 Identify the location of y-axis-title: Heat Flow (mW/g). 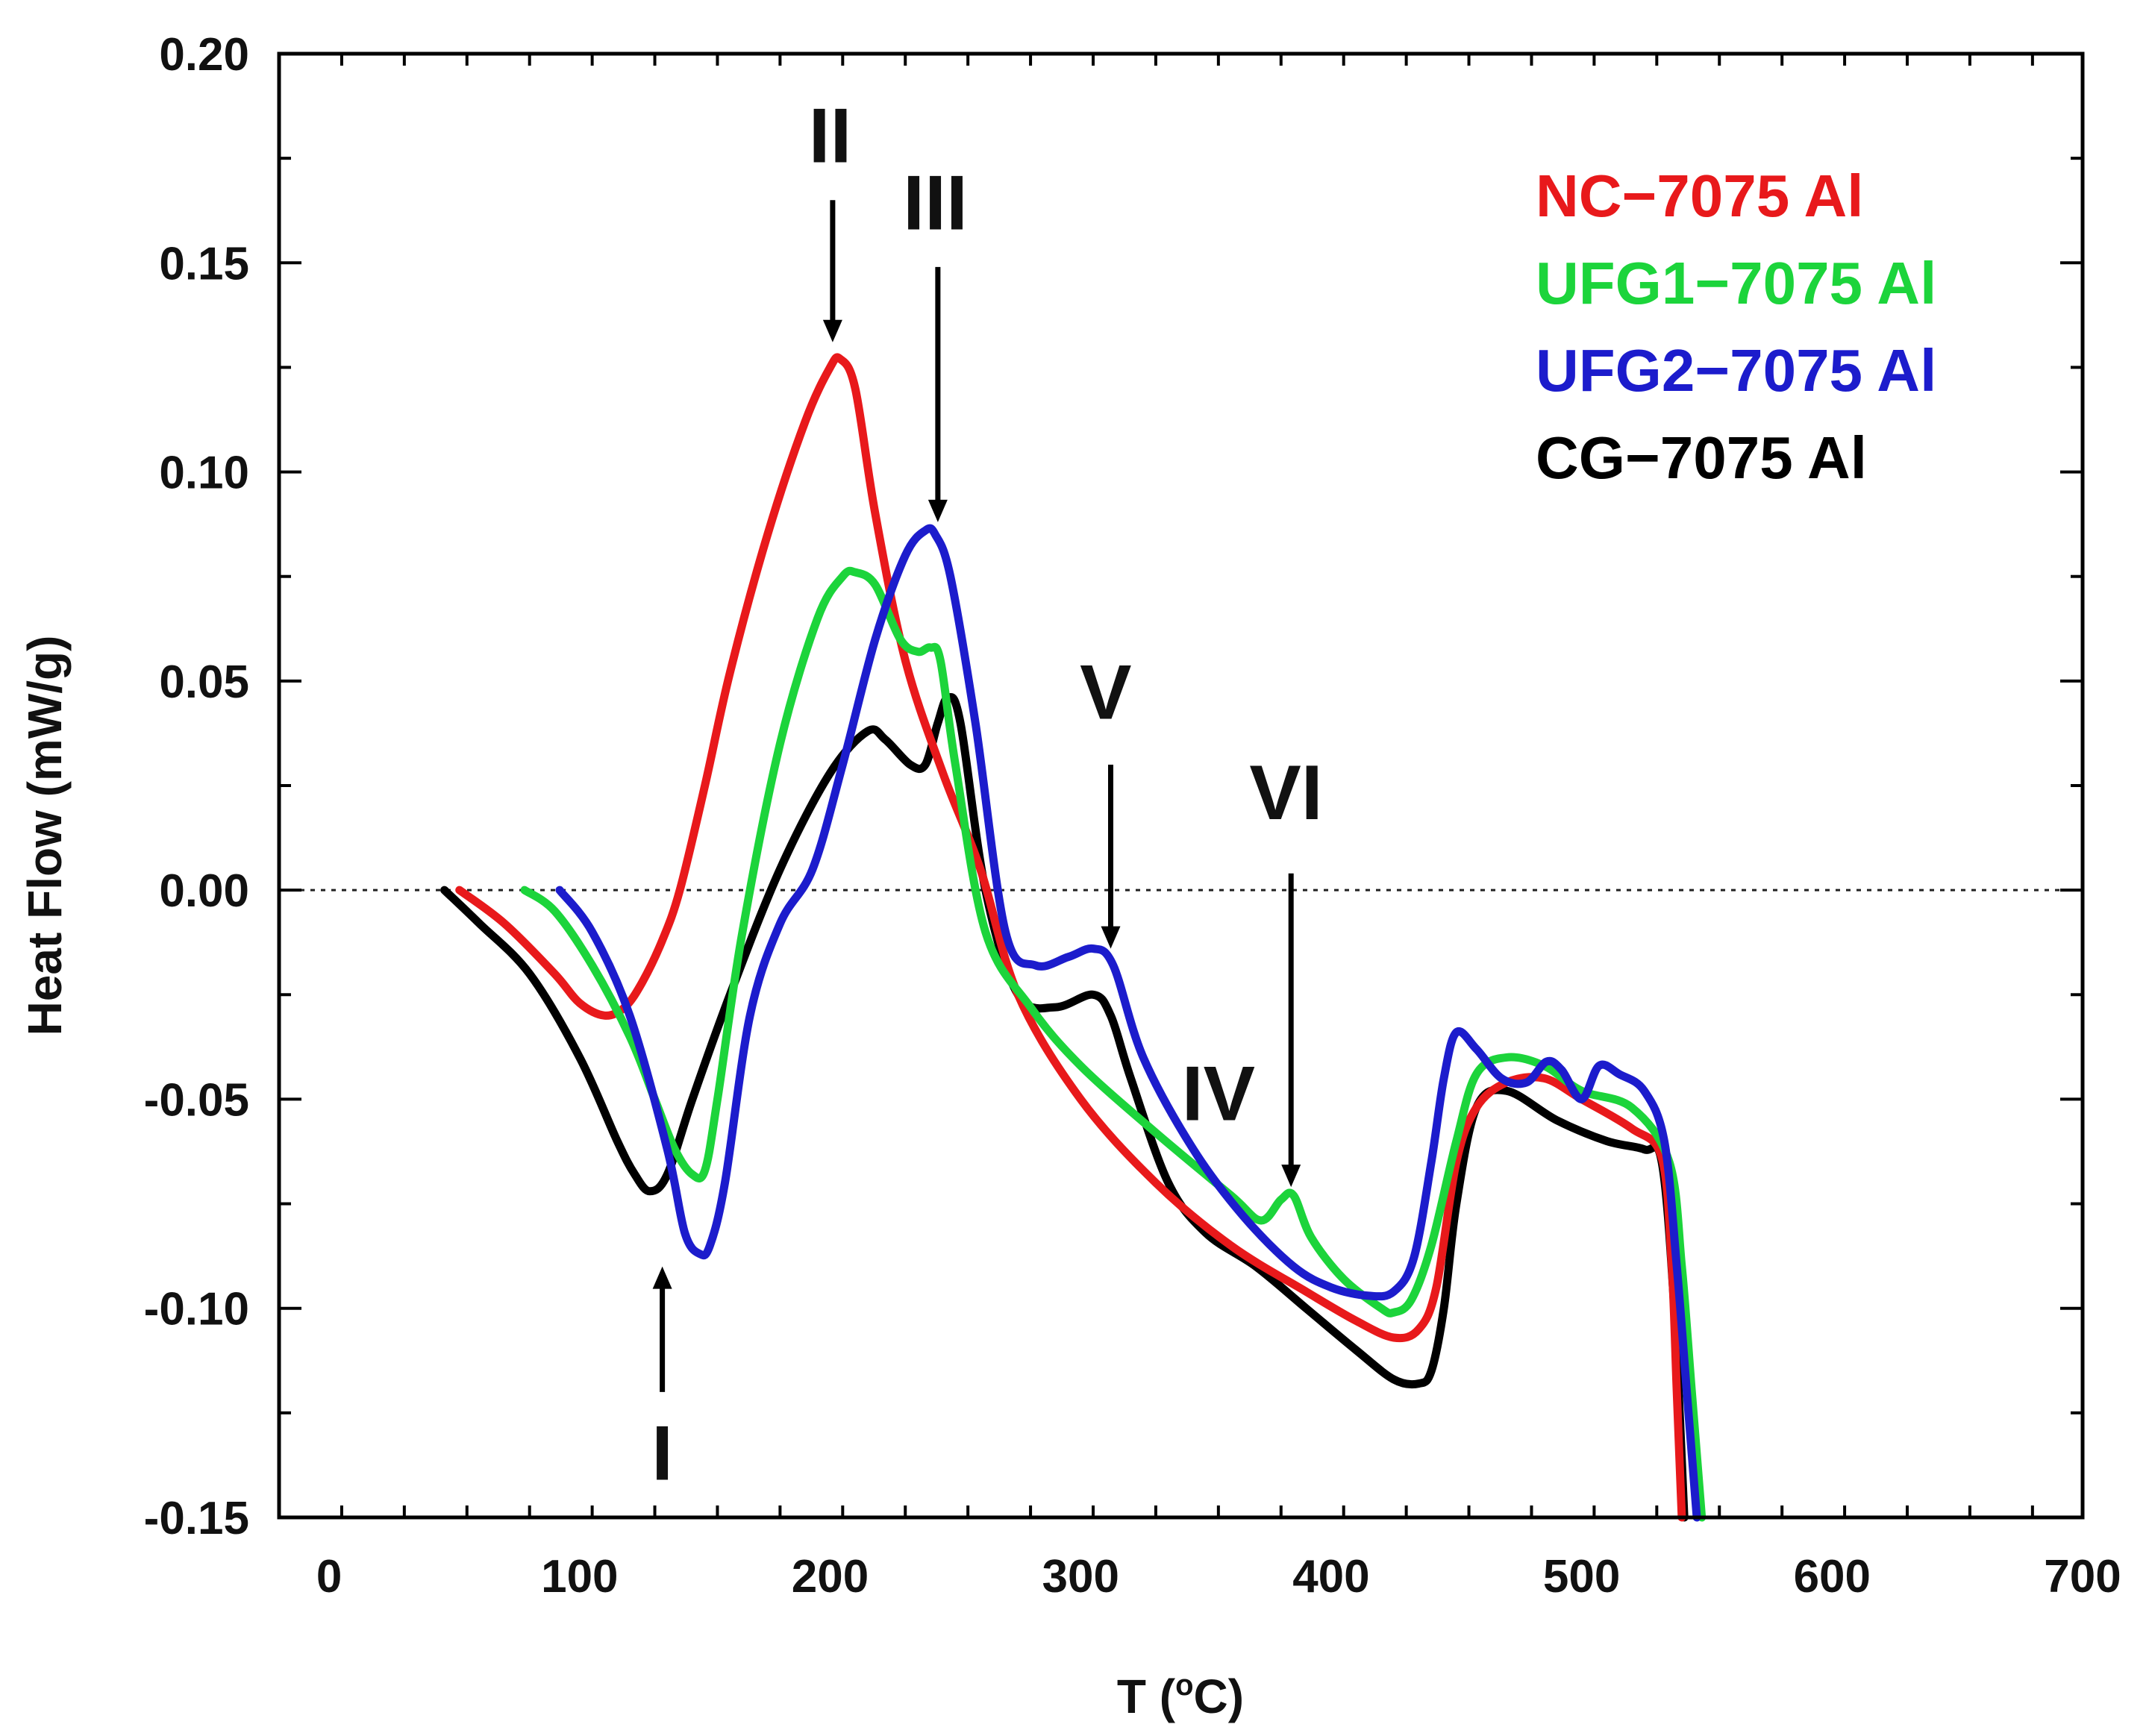
(45, 836).